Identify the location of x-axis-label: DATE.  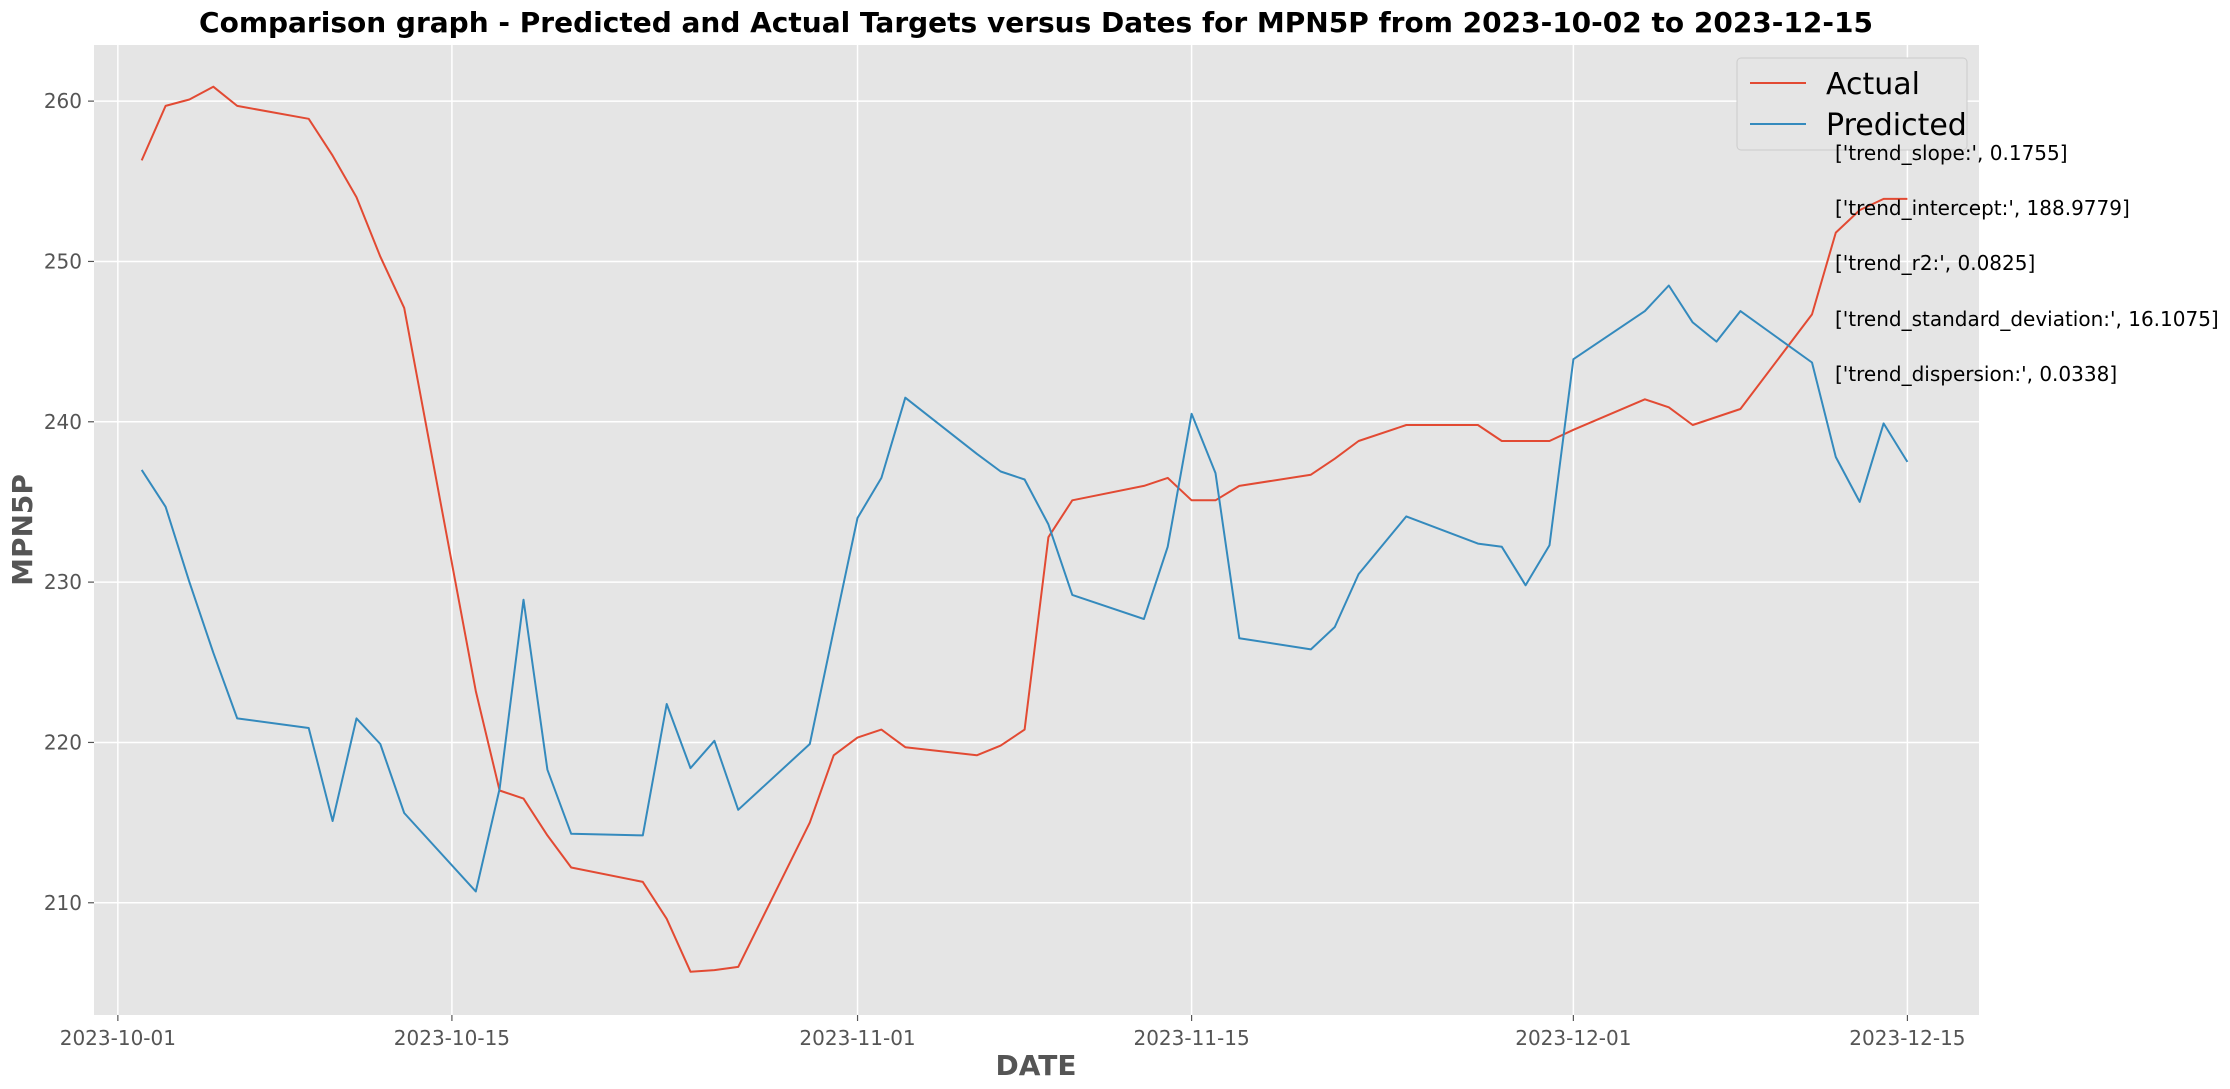
(1036, 1065).